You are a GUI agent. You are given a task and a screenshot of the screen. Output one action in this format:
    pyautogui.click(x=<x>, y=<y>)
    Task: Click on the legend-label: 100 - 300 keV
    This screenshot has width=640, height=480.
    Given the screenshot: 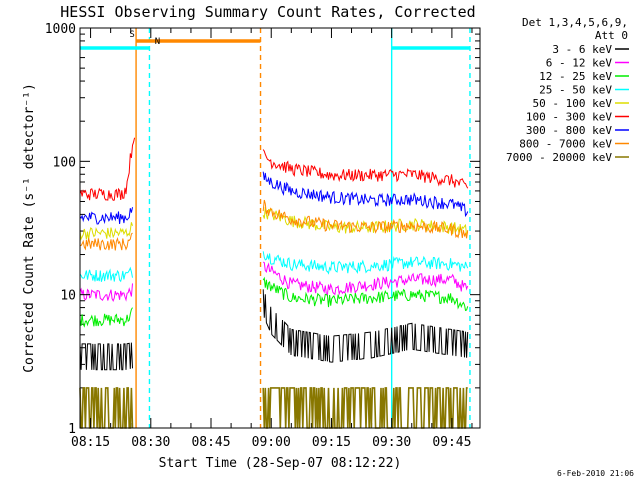 What is the action you would take?
    pyautogui.click(x=569, y=117)
    